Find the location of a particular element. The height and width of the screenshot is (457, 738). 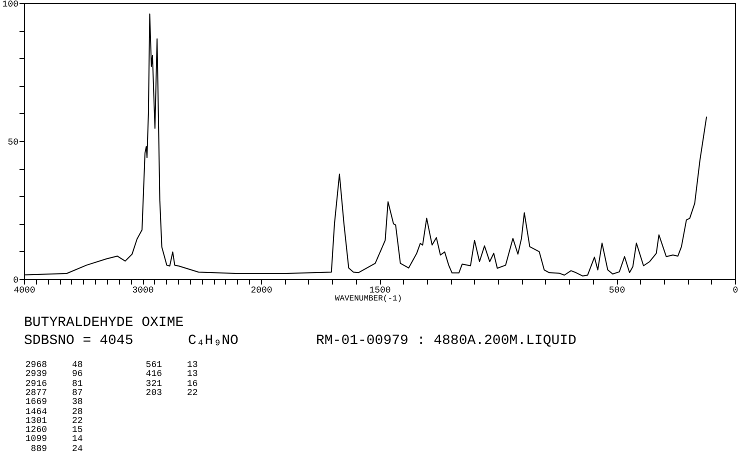

y-tick-label: 0 is located at coordinates (15, 281).